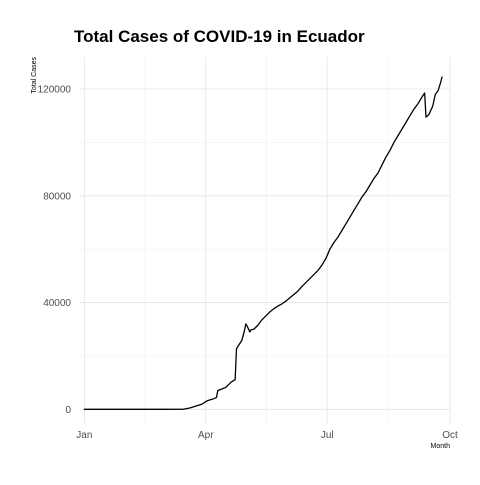 The width and height of the screenshot is (480, 485). Describe the element at coordinates (441, 446) in the screenshot. I see `x-axis-title: Month` at that location.